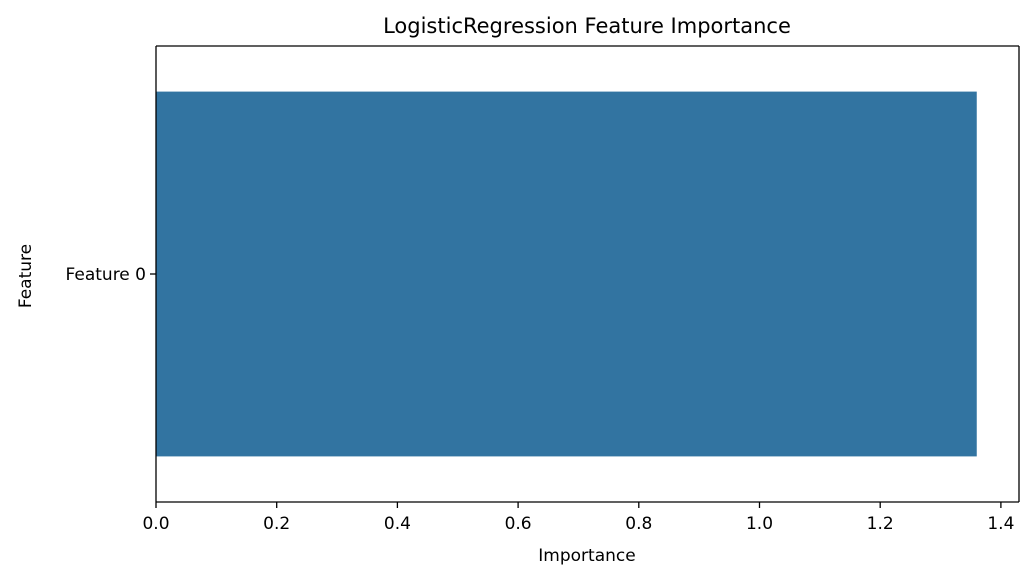  Describe the element at coordinates (586, 556) in the screenshot. I see `x-axis-label: Importance` at that location.